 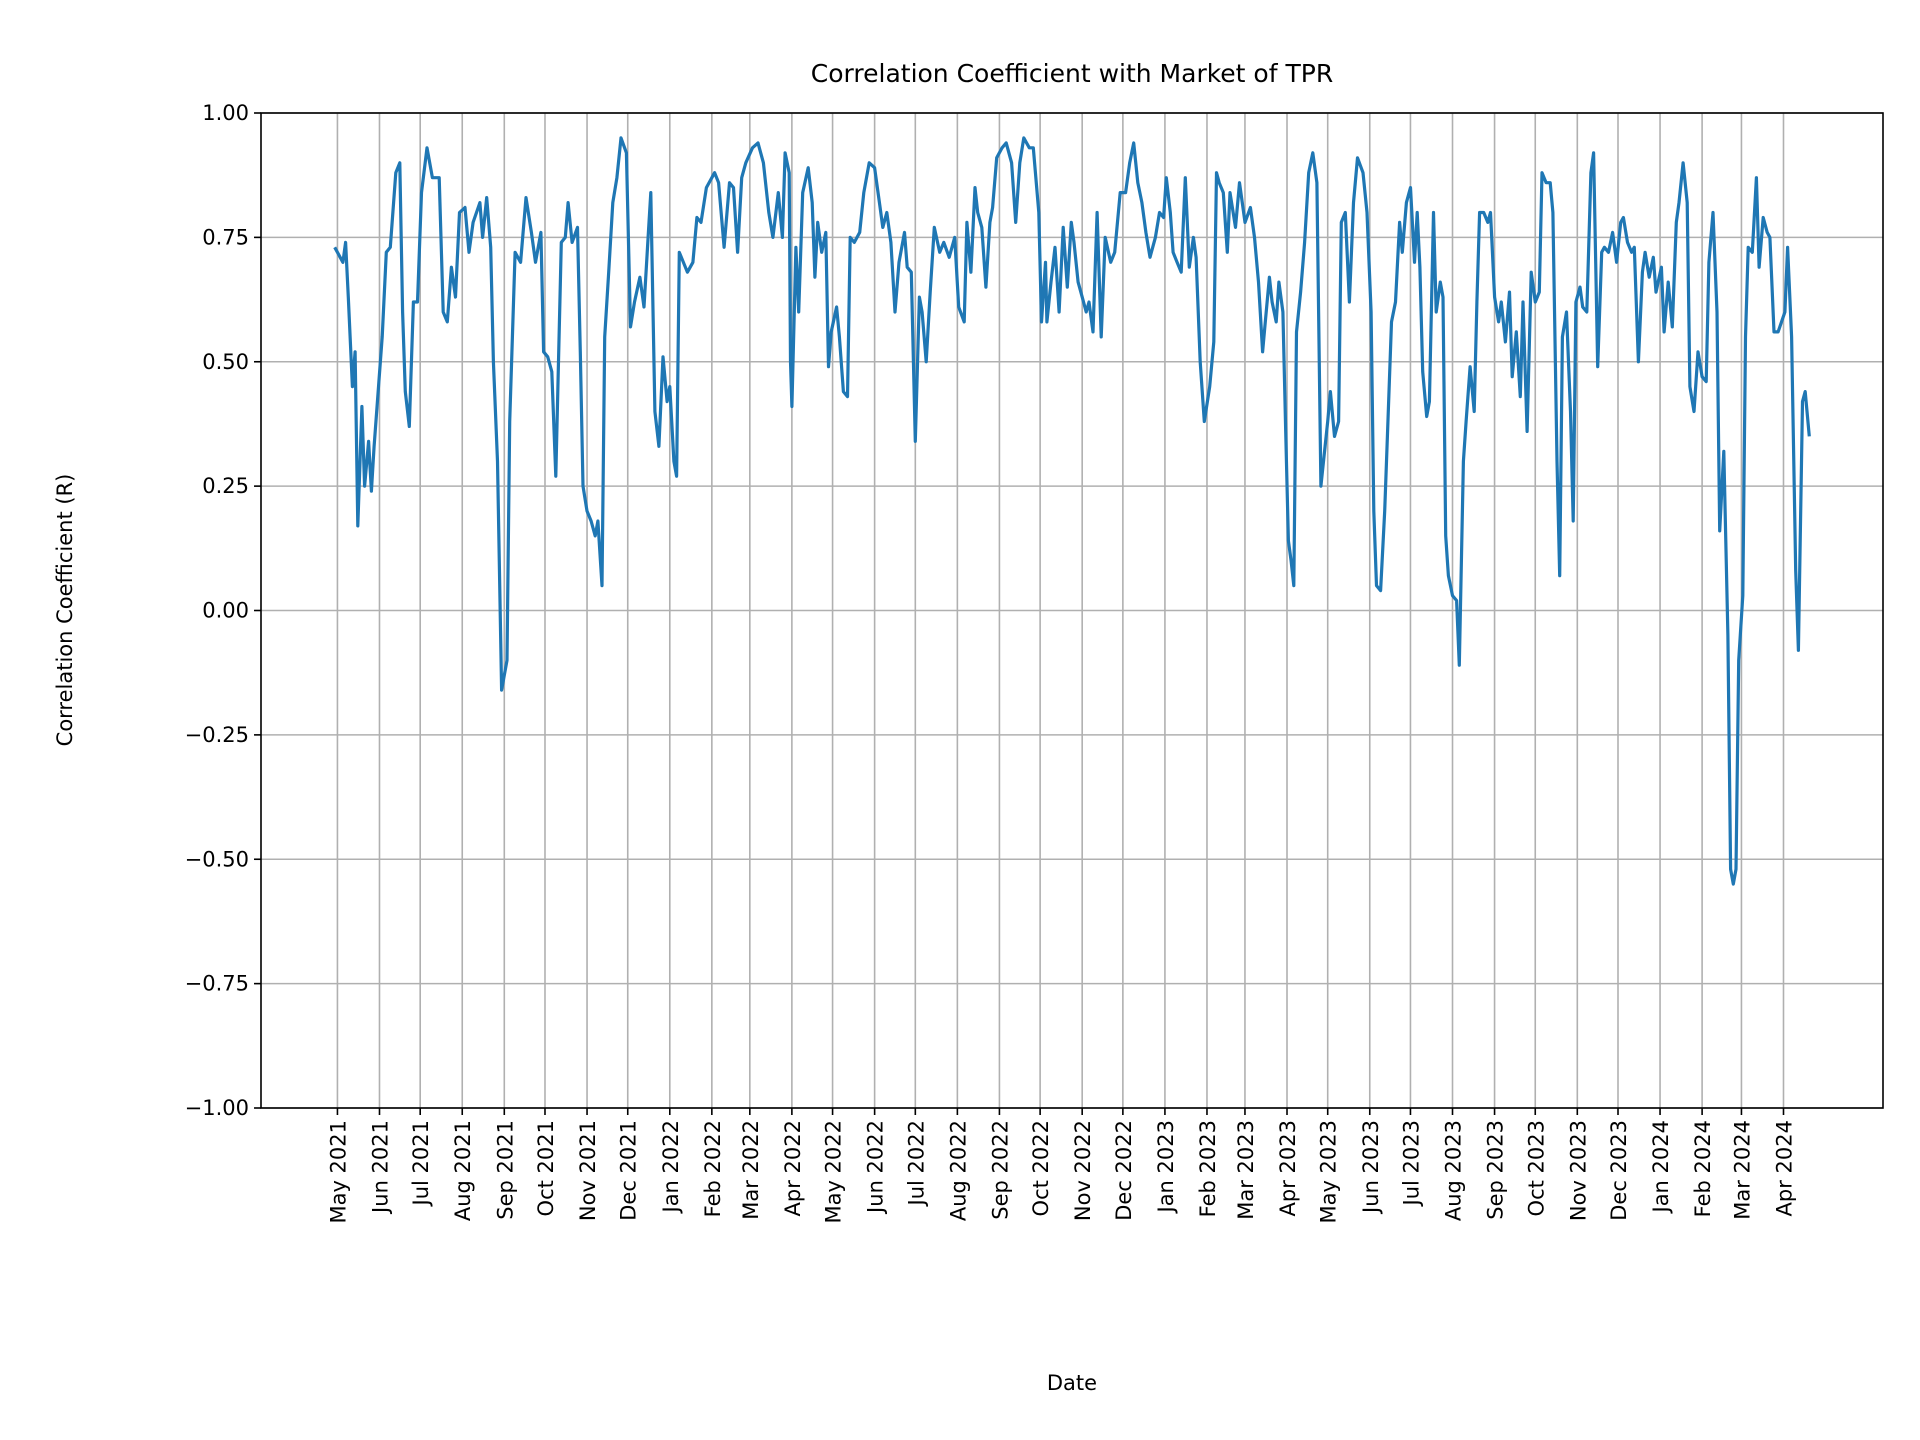 What do you see at coordinates (1288, 1168) in the screenshot?
I see `x-tick-label: Apr 2023` at bounding box center [1288, 1168].